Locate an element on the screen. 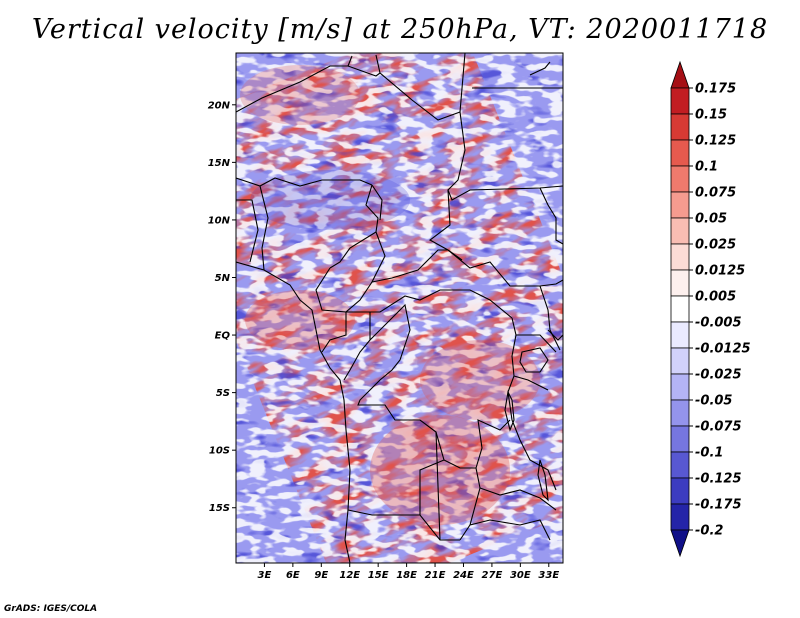 Image resolution: width=800 pixels, height=618 pixels. colorbar-label: -0.175 is located at coordinates (718, 505).